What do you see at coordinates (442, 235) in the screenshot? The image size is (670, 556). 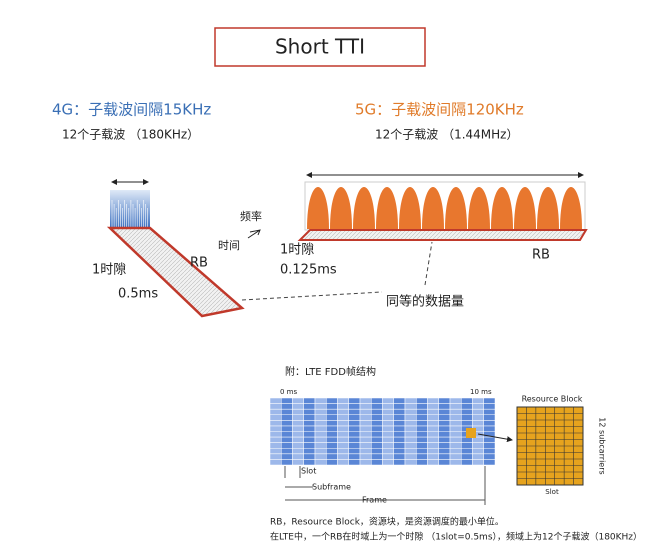 I see `nr-rb` at bounding box center [442, 235].